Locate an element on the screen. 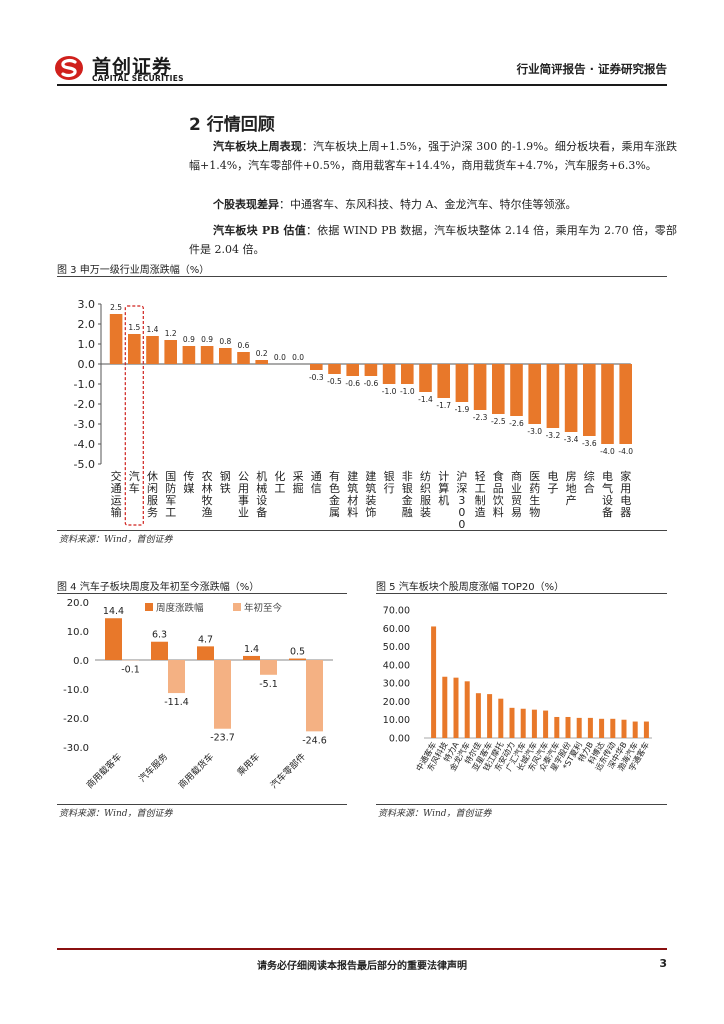 This screenshot has height=1024, width=724. data-label: -24.6 is located at coordinates (314, 740).